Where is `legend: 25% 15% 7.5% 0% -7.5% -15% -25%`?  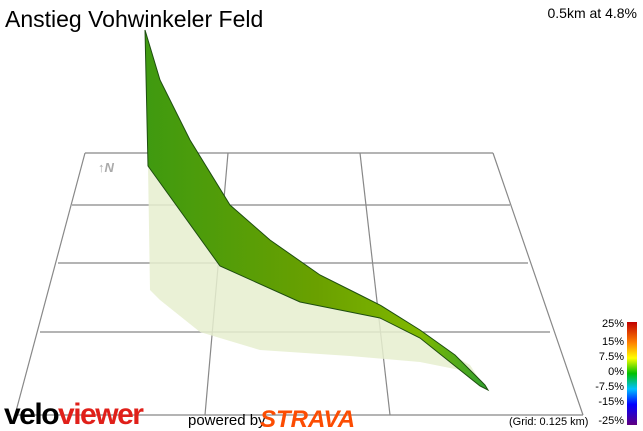 legend: 25% 15% 7.5% 0% -7.5% -15% -25% is located at coordinates (609, 372).